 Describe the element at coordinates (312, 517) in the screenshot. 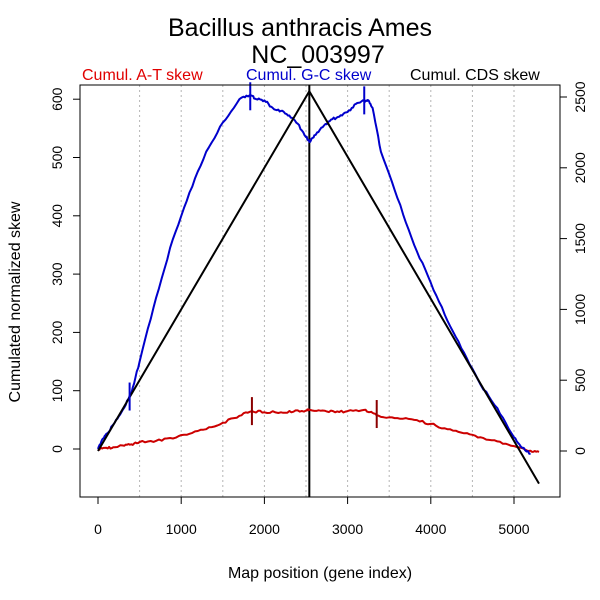

I see `x-axis: 0 1000 2000 3000 4000 5000` at that location.